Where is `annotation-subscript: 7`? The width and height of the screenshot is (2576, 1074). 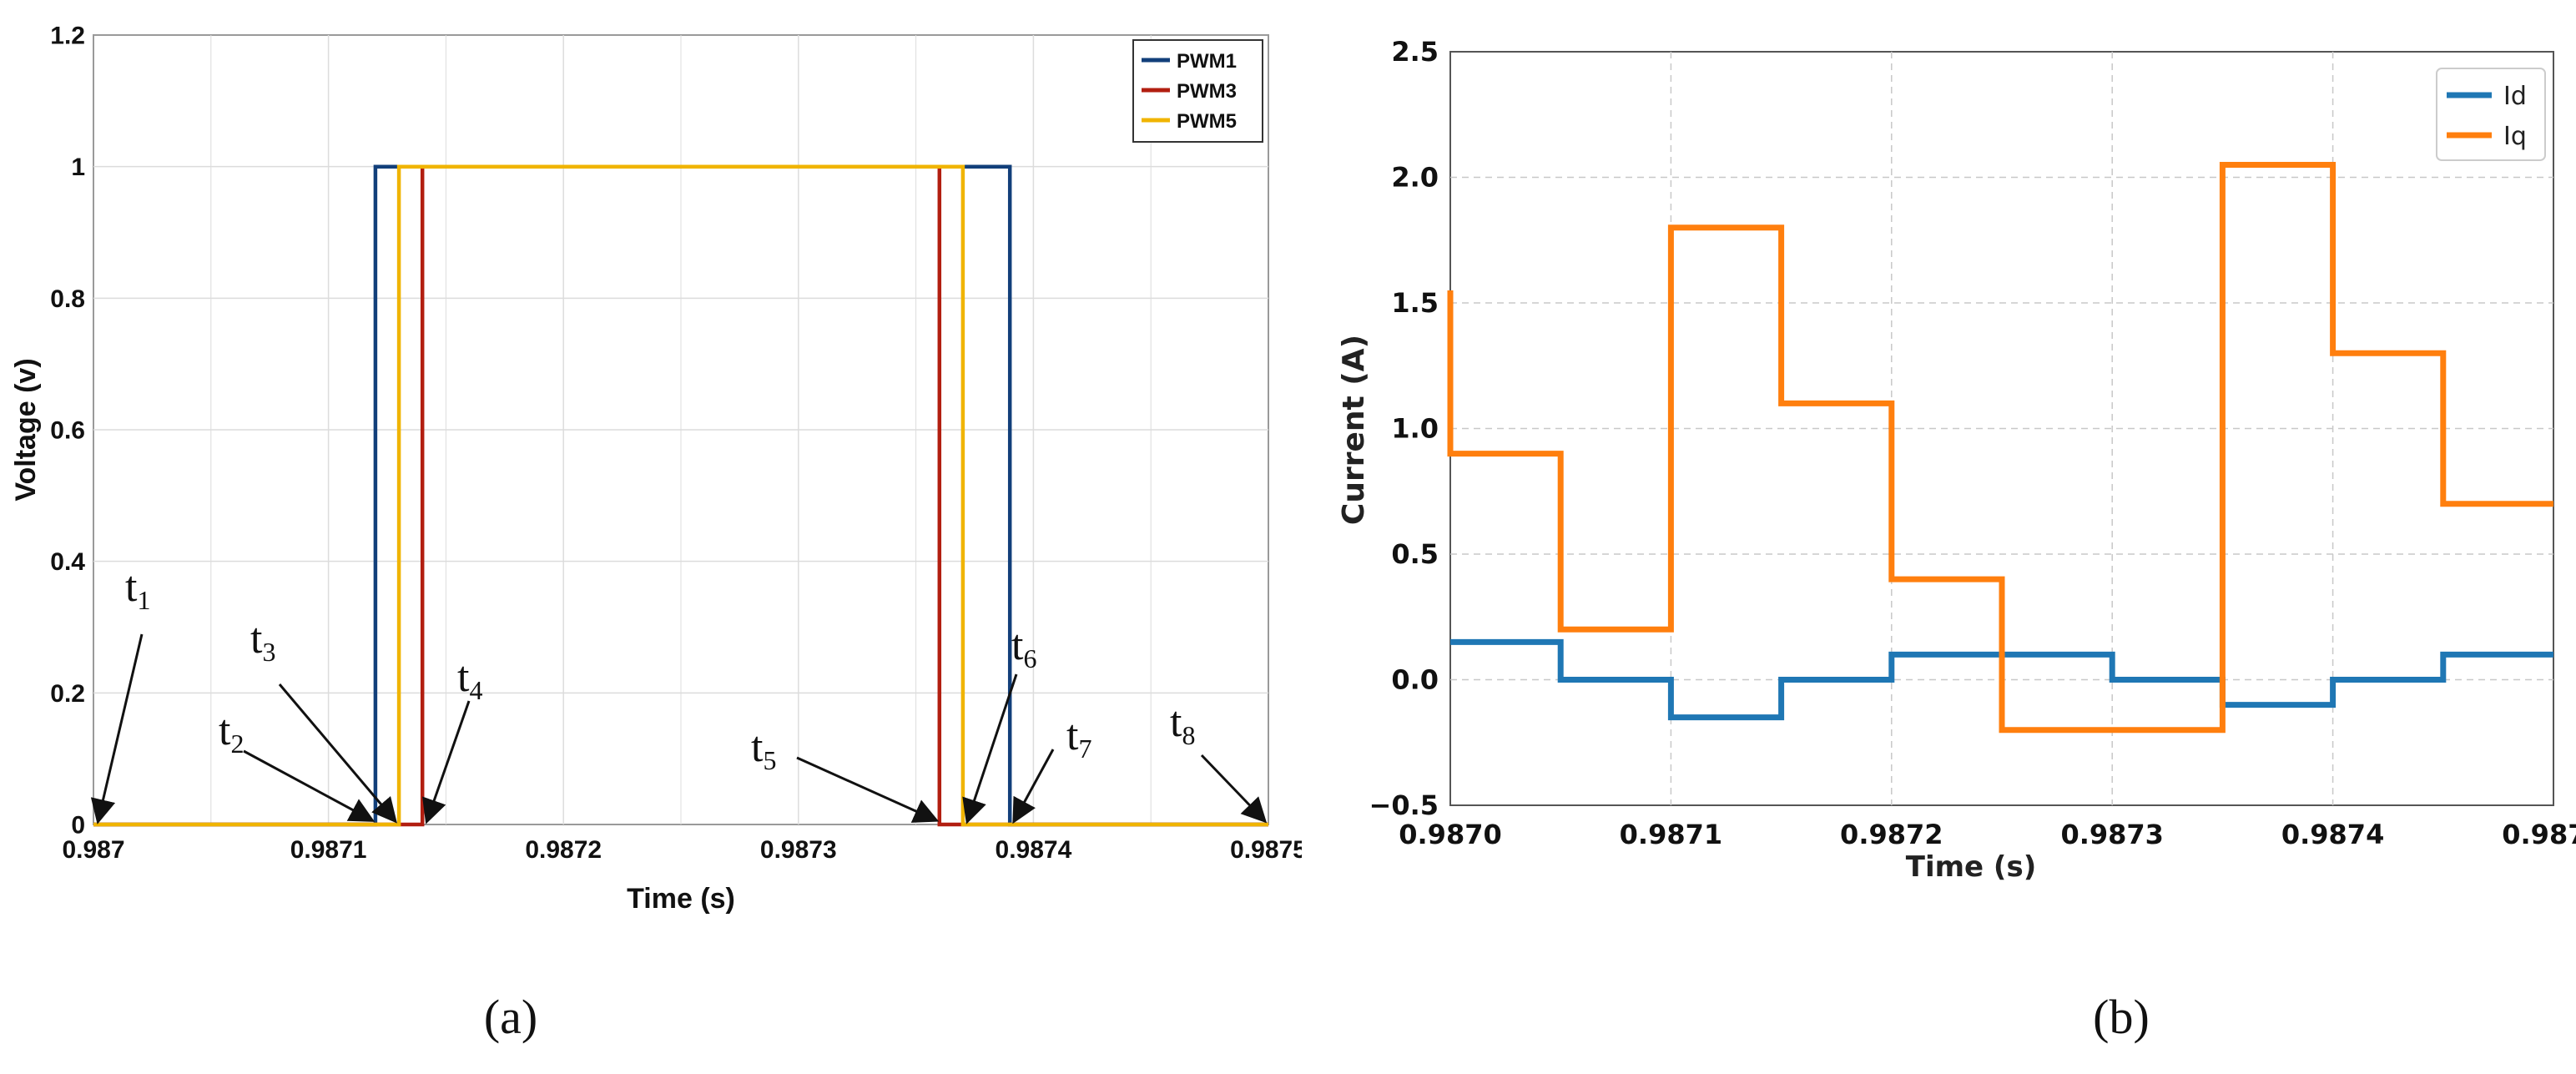 annotation-subscript: 7 is located at coordinates (1084, 749).